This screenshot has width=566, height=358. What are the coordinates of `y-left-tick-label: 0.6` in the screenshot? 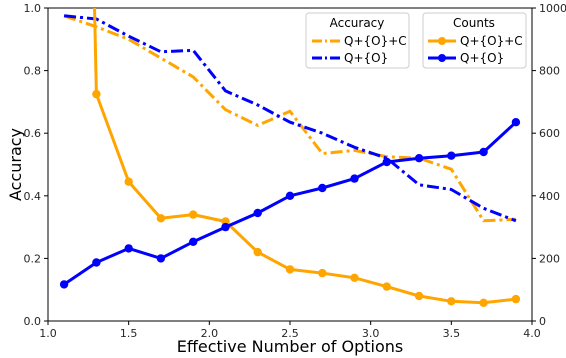 It's located at (33, 133).